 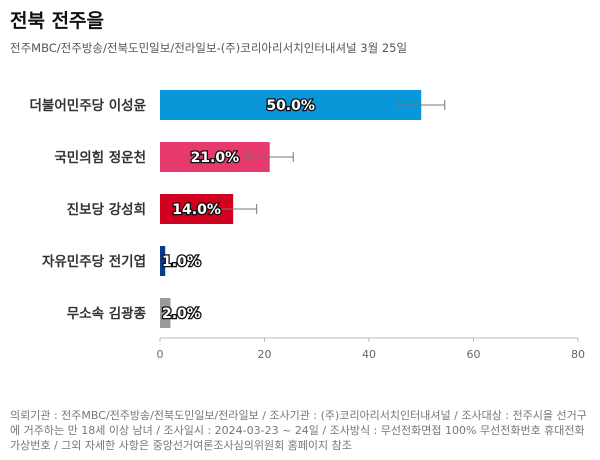 I want to click on category-label-2: 진보당 강성희, so click(x=106, y=209).